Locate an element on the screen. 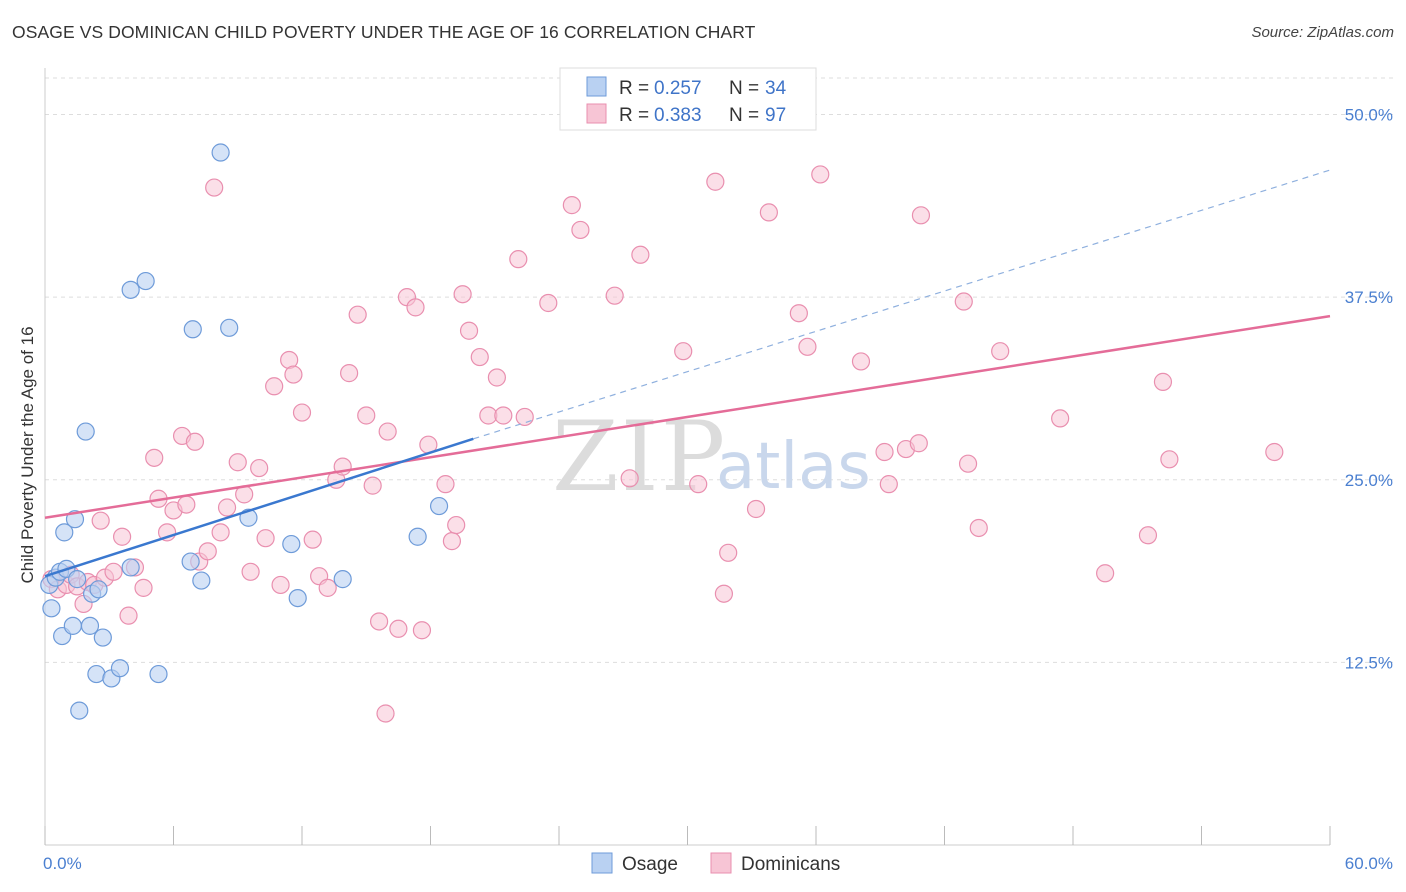 The height and width of the screenshot is (892, 1406). y-tick-labels: 12.5% 25.0% 37.5% 50.0% is located at coordinates (1369, 389).